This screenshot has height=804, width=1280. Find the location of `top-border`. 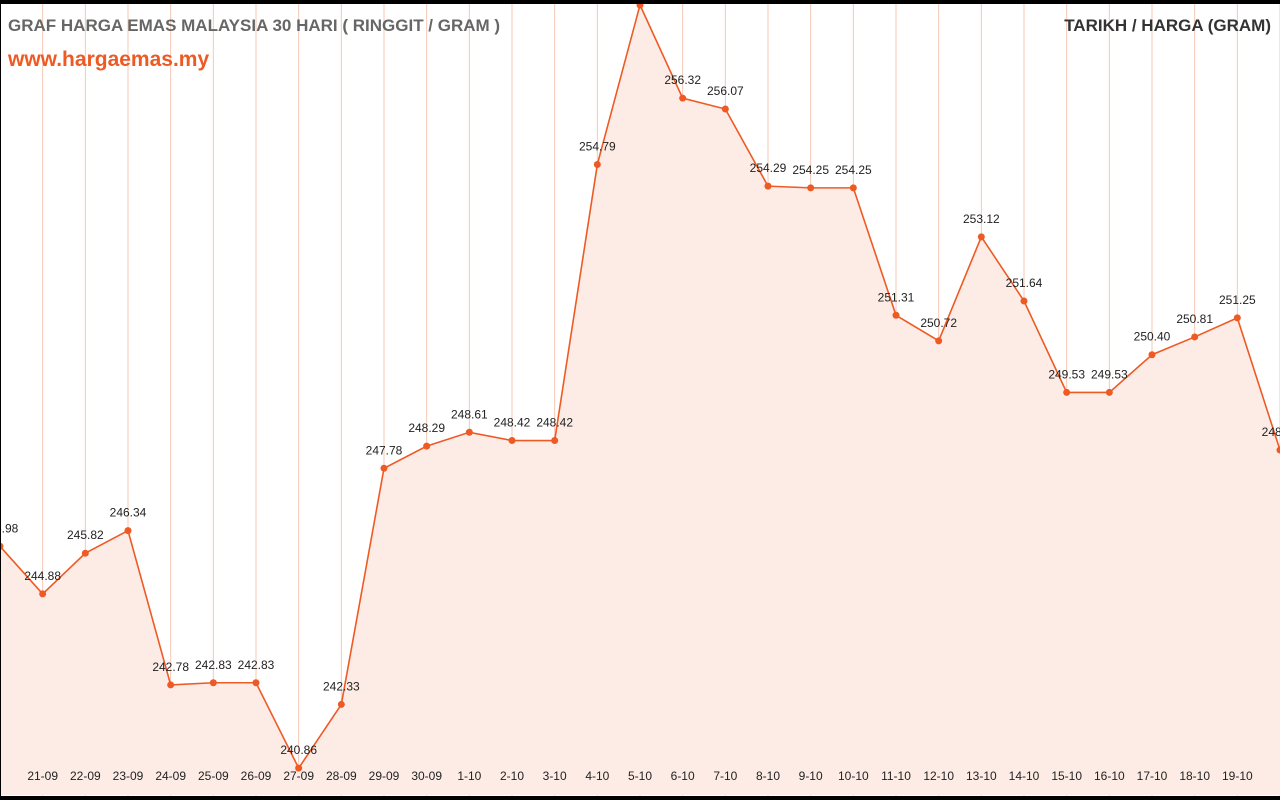

top-border is located at coordinates (640, 2).